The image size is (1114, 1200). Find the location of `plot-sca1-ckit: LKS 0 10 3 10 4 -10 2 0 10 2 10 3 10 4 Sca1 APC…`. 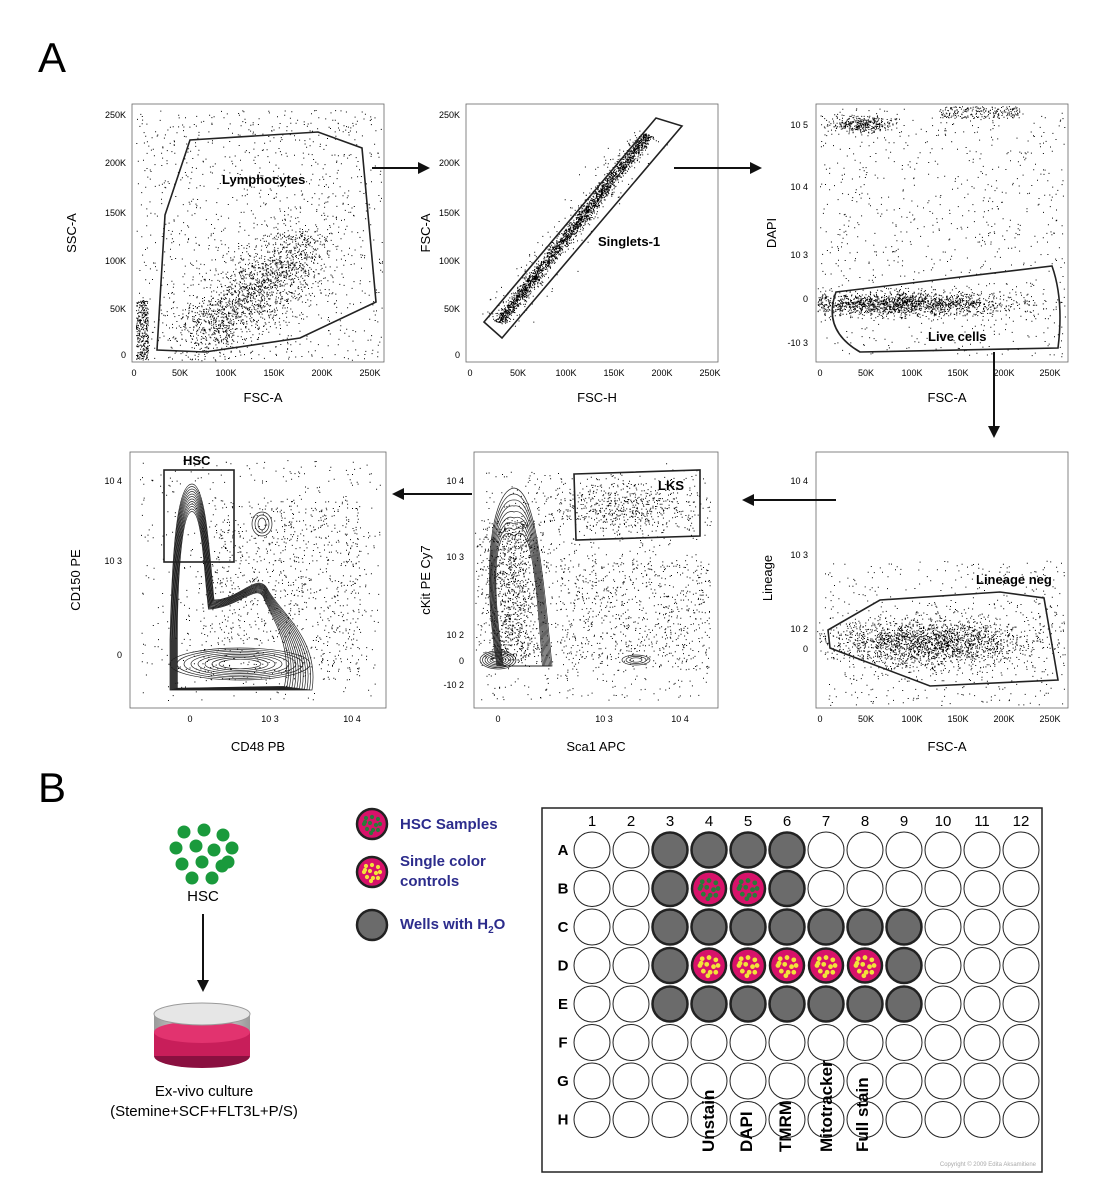

plot-sca1-ckit: LKS 0 10 3 10 4 -10 2 0 10 2 10 3 10 4 Sca1 APC… is located at coordinates (568, 602).